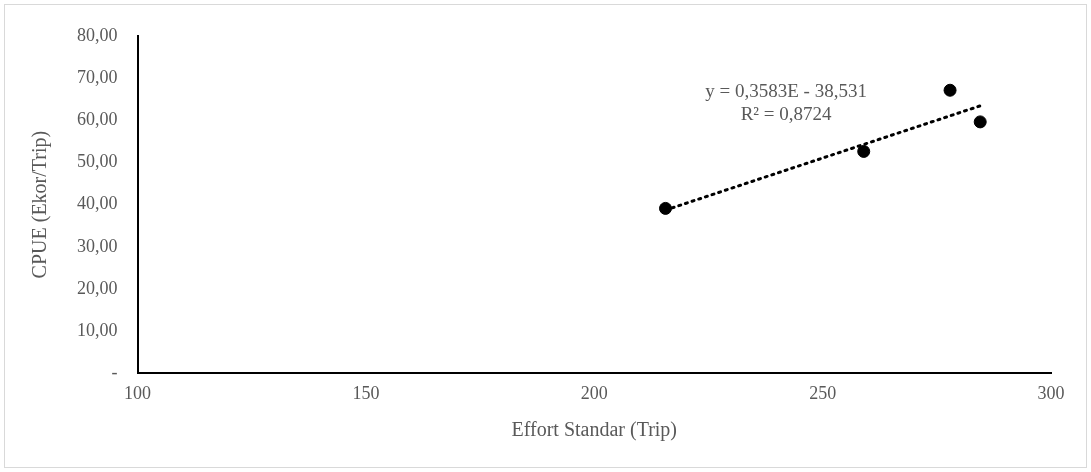 Image resolution: width=1091 pixels, height=472 pixels. I want to click on y-tick-label: 60,00, so click(97, 118).